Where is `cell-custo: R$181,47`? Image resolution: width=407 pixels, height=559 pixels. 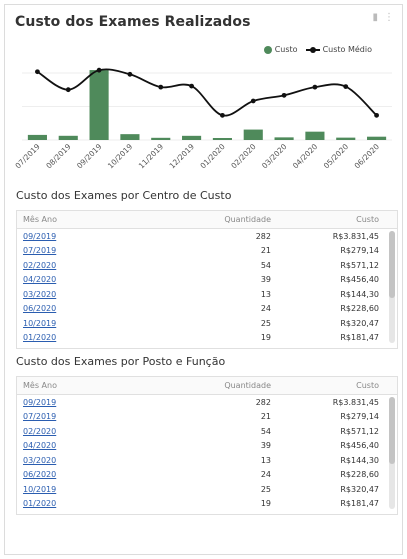
cell-custo: R$181,47 is located at coordinates (359, 504).